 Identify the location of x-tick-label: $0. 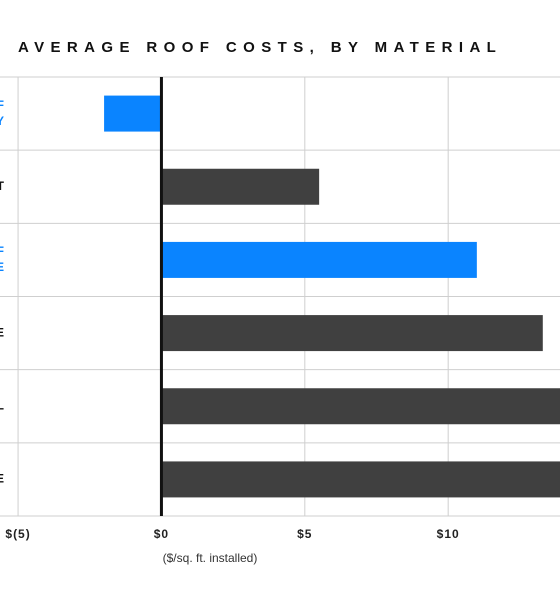
(161, 534).